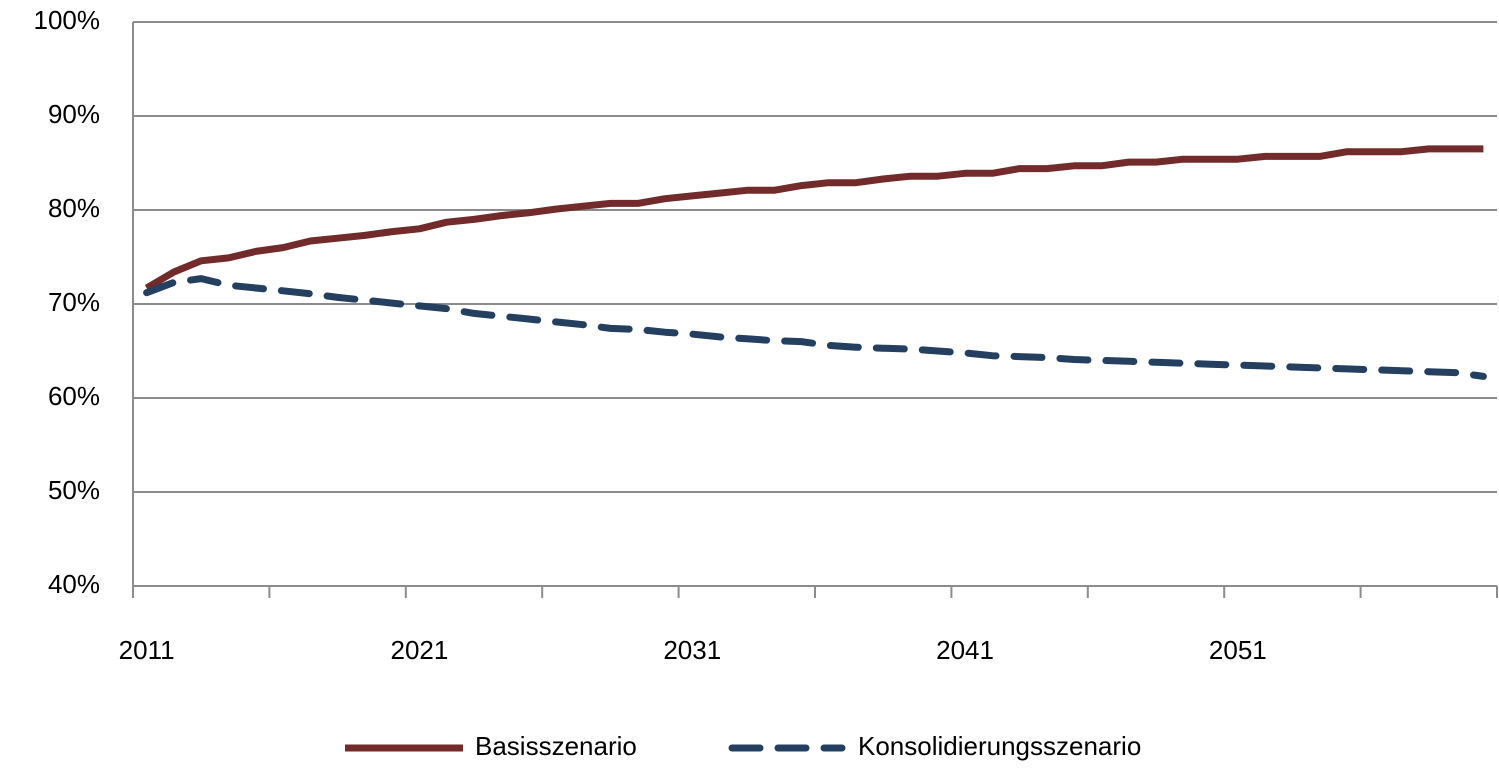 The height and width of the screenshot is (771, 1499). I want to click on x-tick-label: 2011, so click(147, 650).